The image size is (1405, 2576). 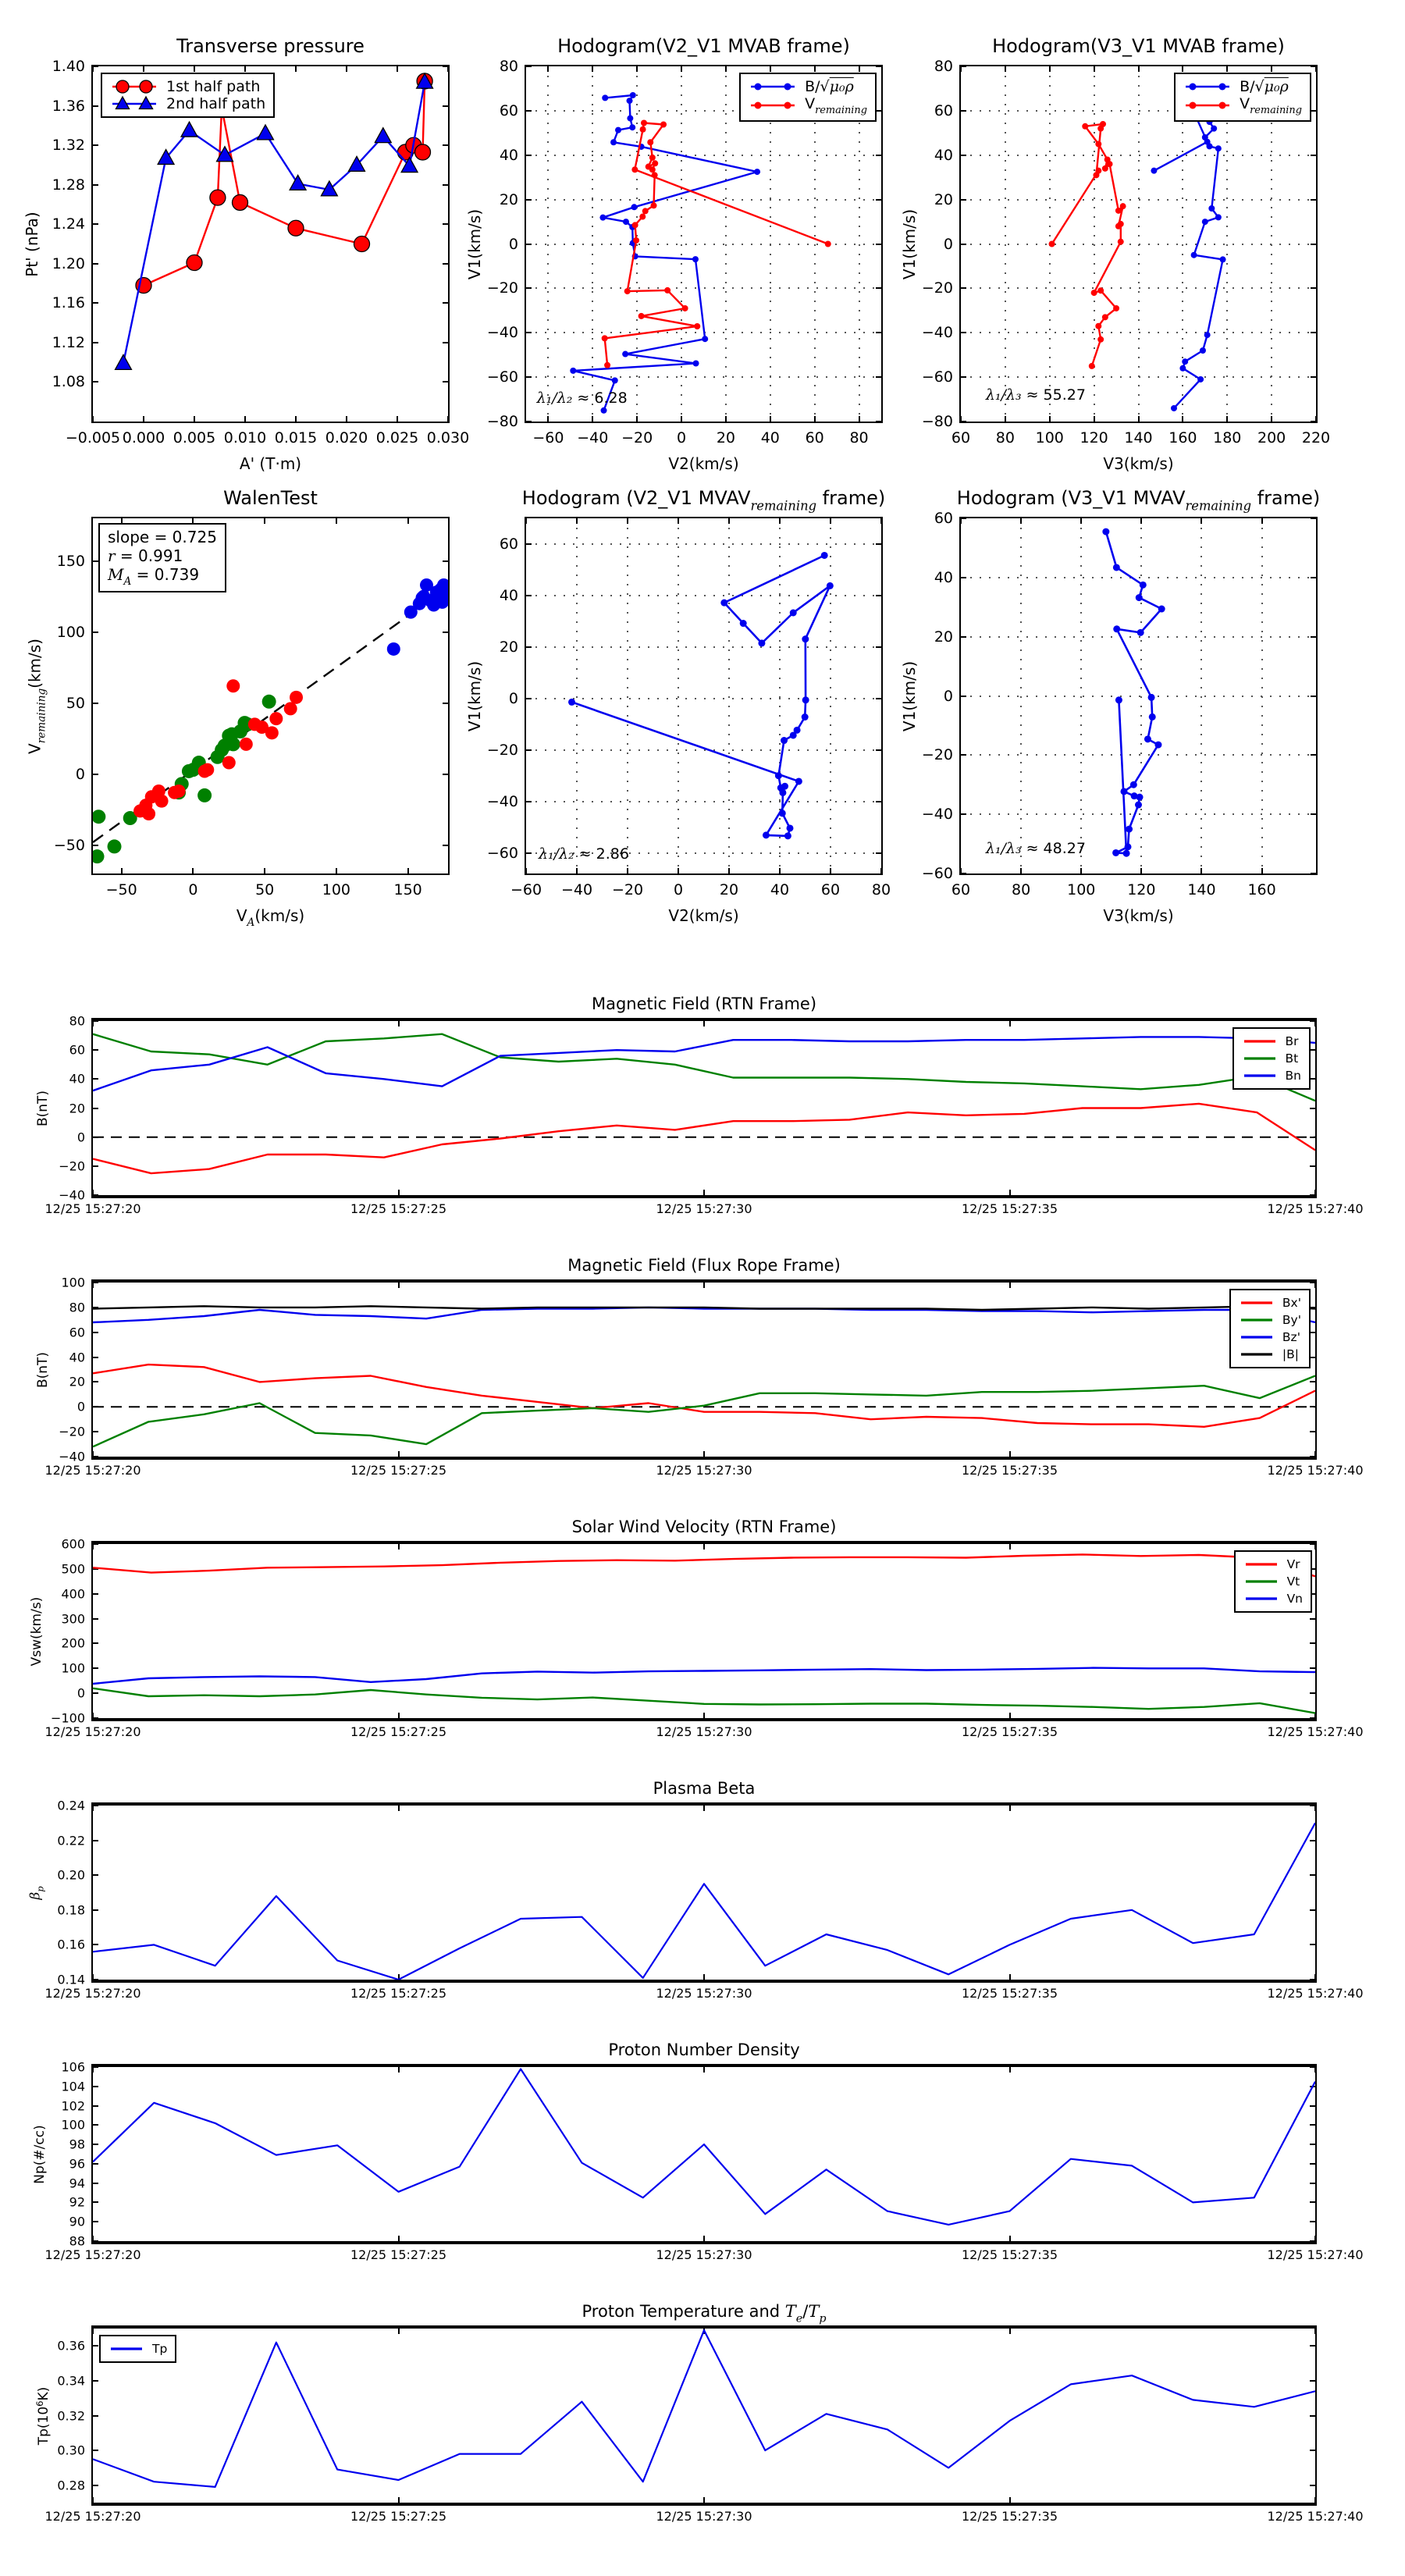 I want to click on x-tick-label: 12/25 15:27:20, so click(x=93, y=2254).